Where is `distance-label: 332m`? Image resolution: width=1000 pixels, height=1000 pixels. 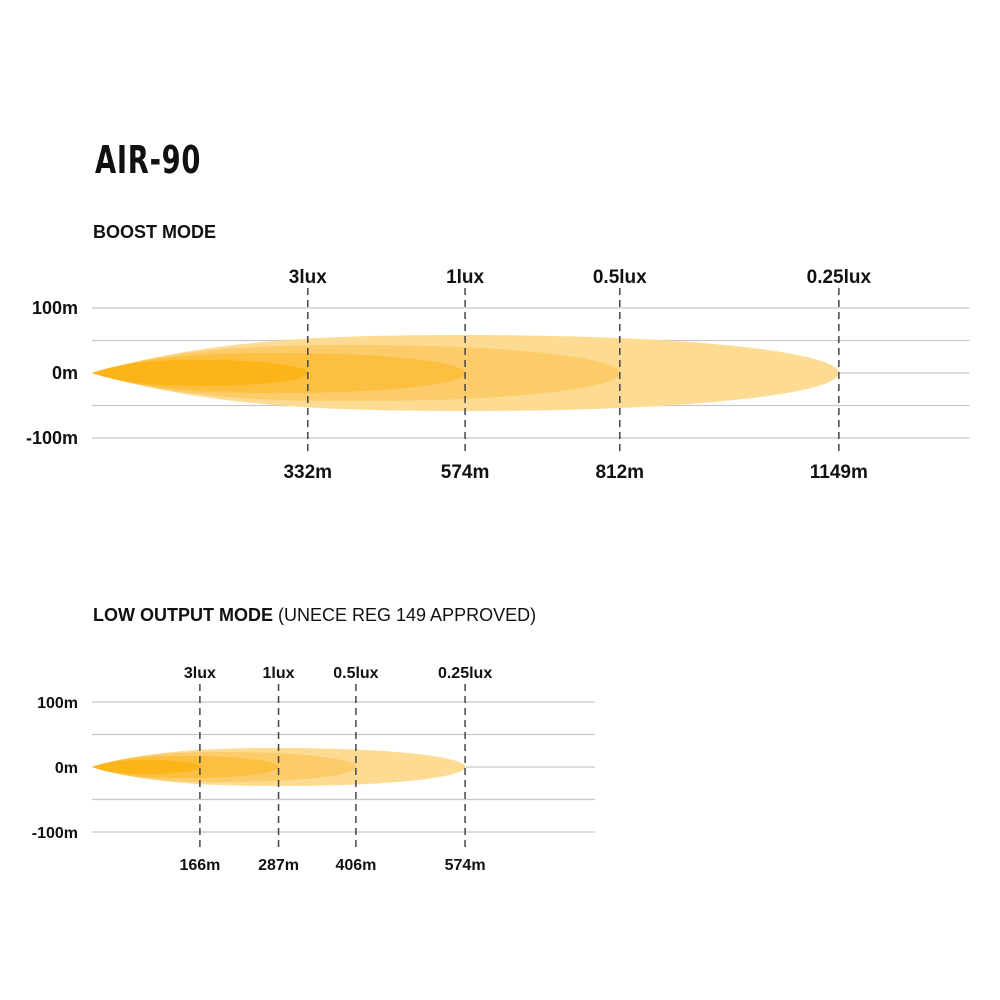 distance-label: 332m is located at coordinates (307, 472).